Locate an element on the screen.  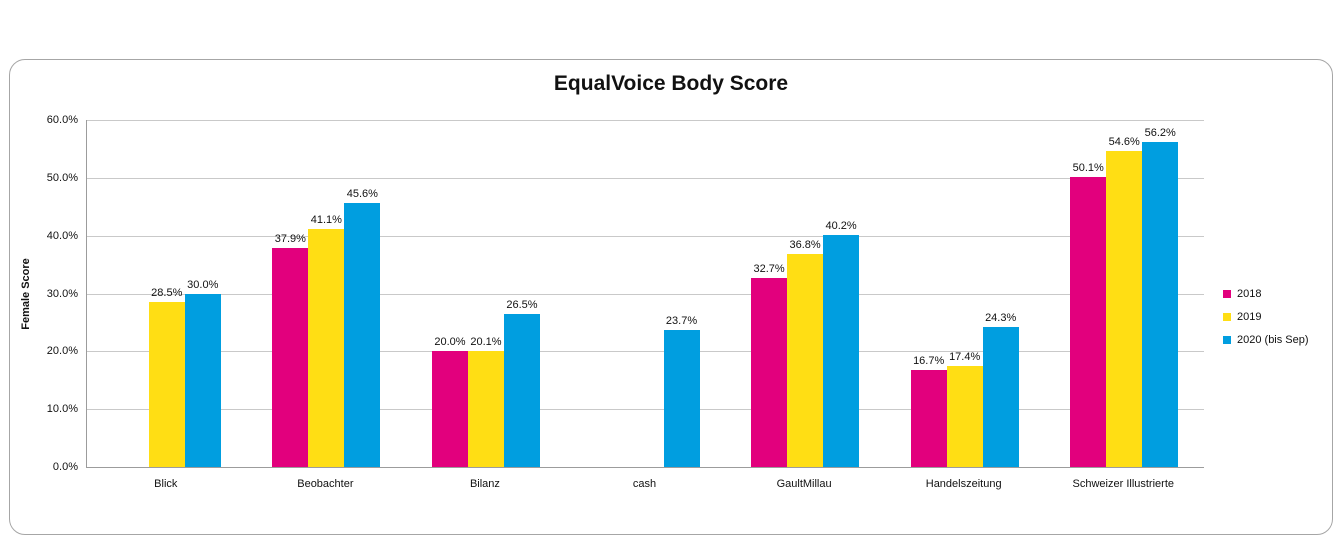
bar-value-label-2018-handelszeitung: 16.7% is located at coordinates (929, 361).